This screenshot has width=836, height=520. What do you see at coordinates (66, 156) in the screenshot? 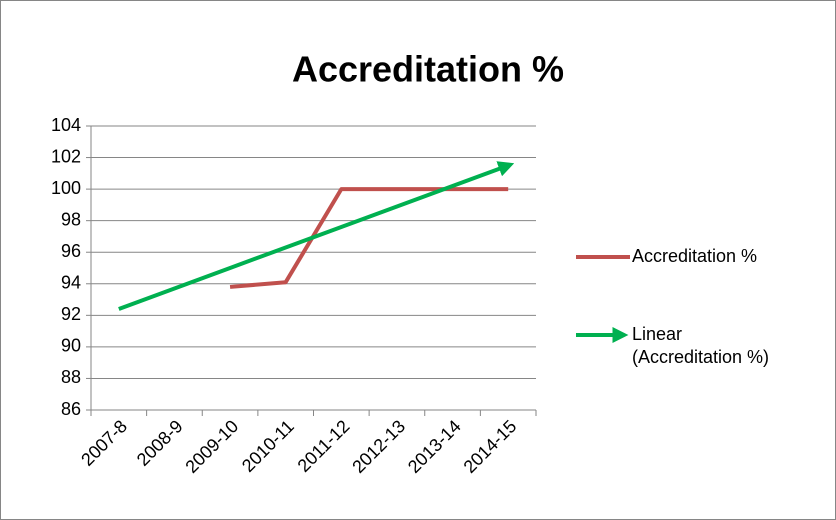
I see `y-tick-label: 102` at bounding box center [66, 156].